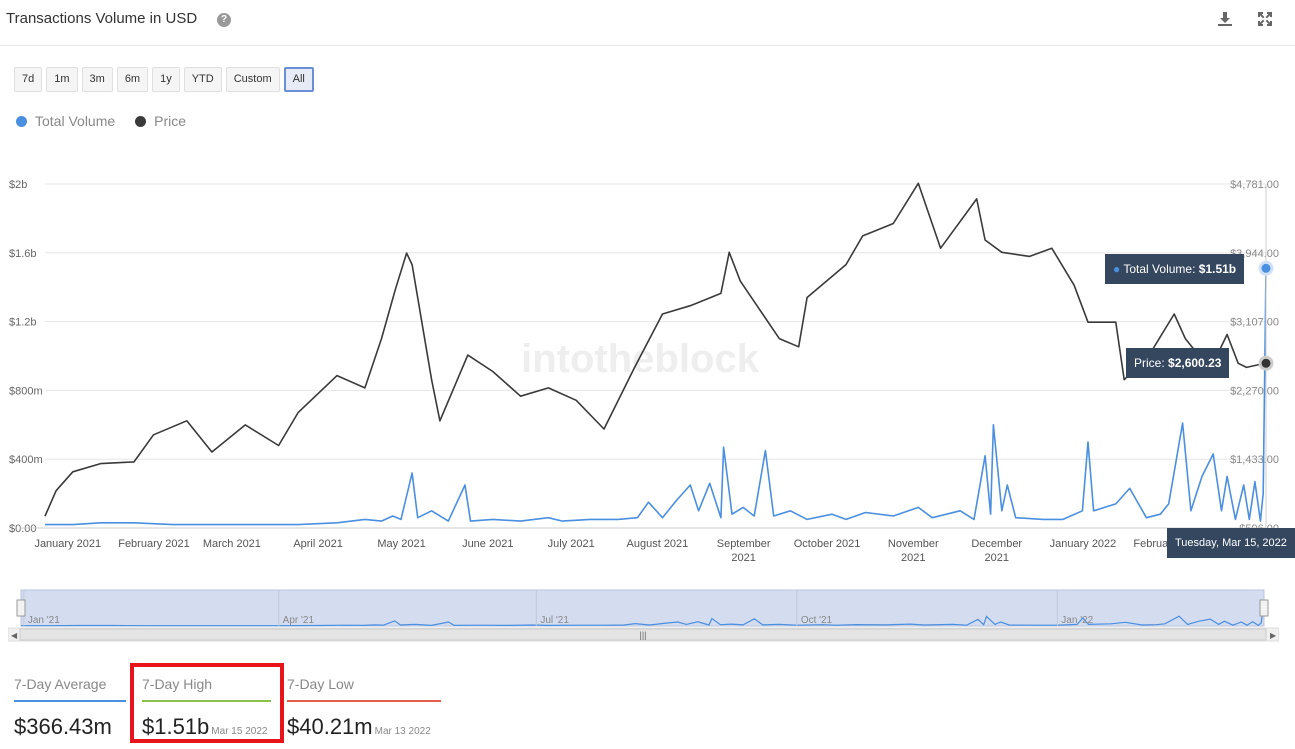  I want to click on stat-value-text: $40.21m, so click(330, 726).